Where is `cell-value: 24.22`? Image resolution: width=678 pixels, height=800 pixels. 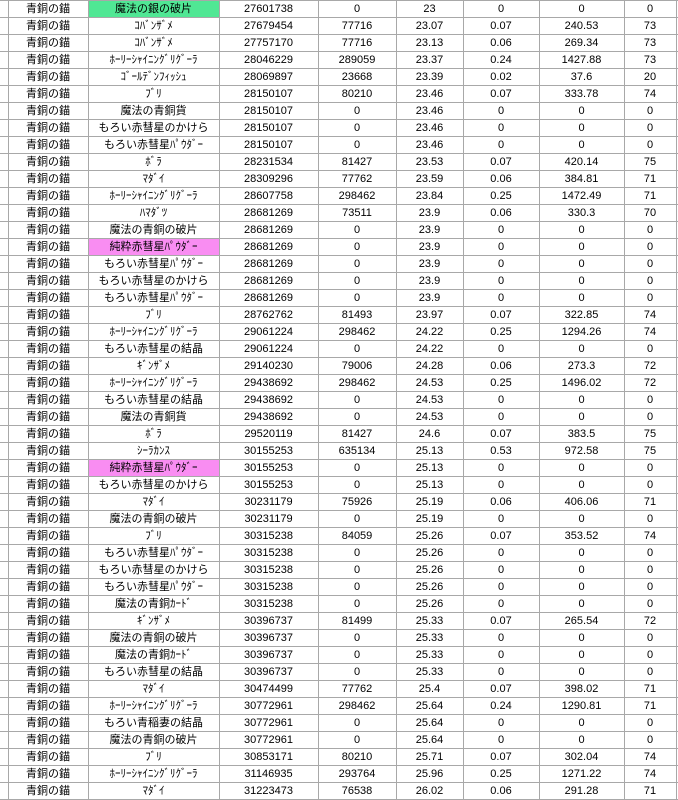 cell-value: 24.22 is located at coordinates (429, 349).